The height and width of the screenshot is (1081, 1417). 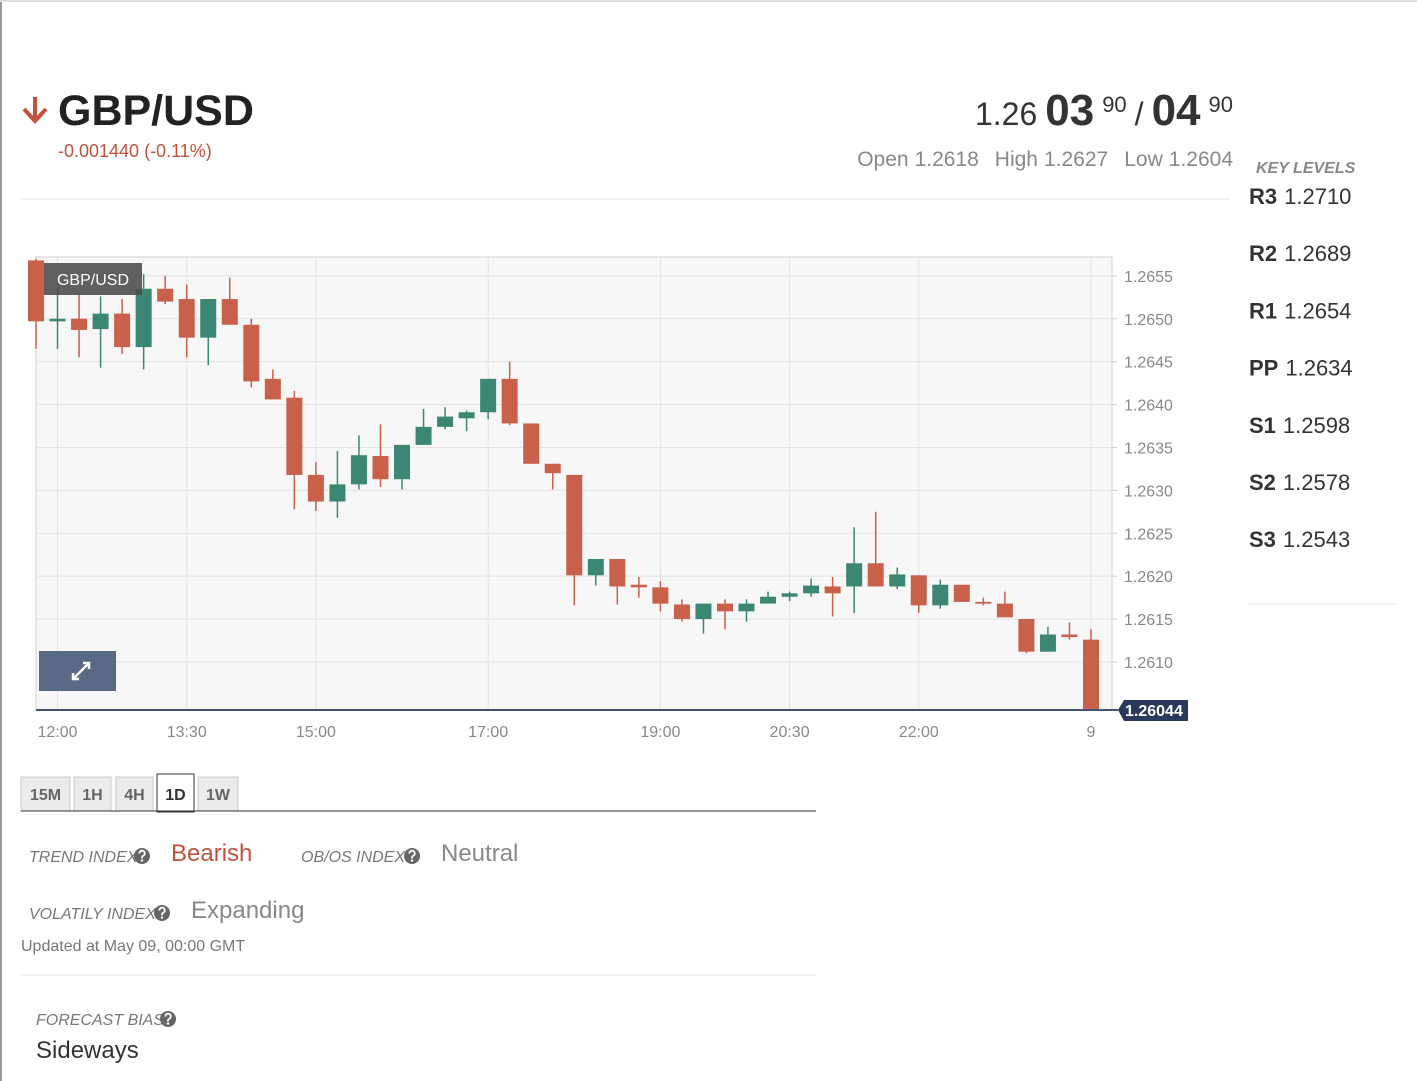 I want to click on updated: Updated at May 09, 00:00 GMT, so click(x=133, y=946).